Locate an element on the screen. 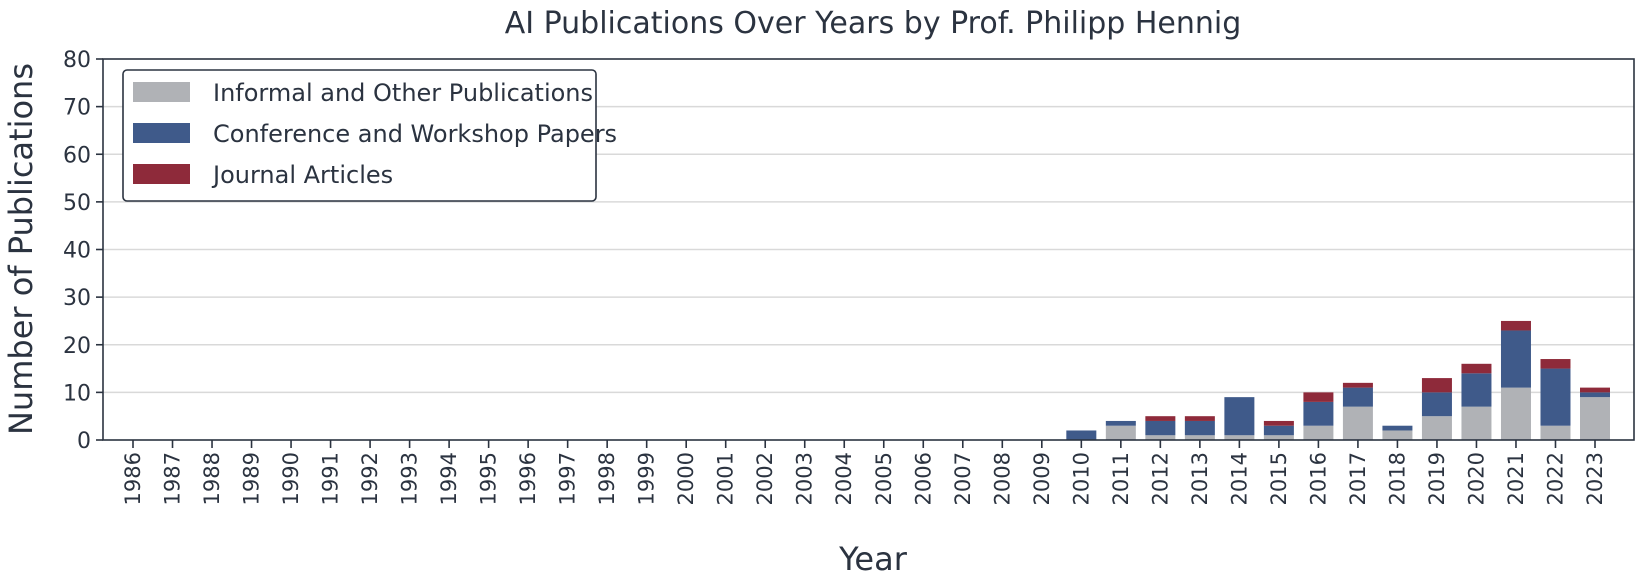  y-tick-label: 70 is located at coordinates (77, 108).